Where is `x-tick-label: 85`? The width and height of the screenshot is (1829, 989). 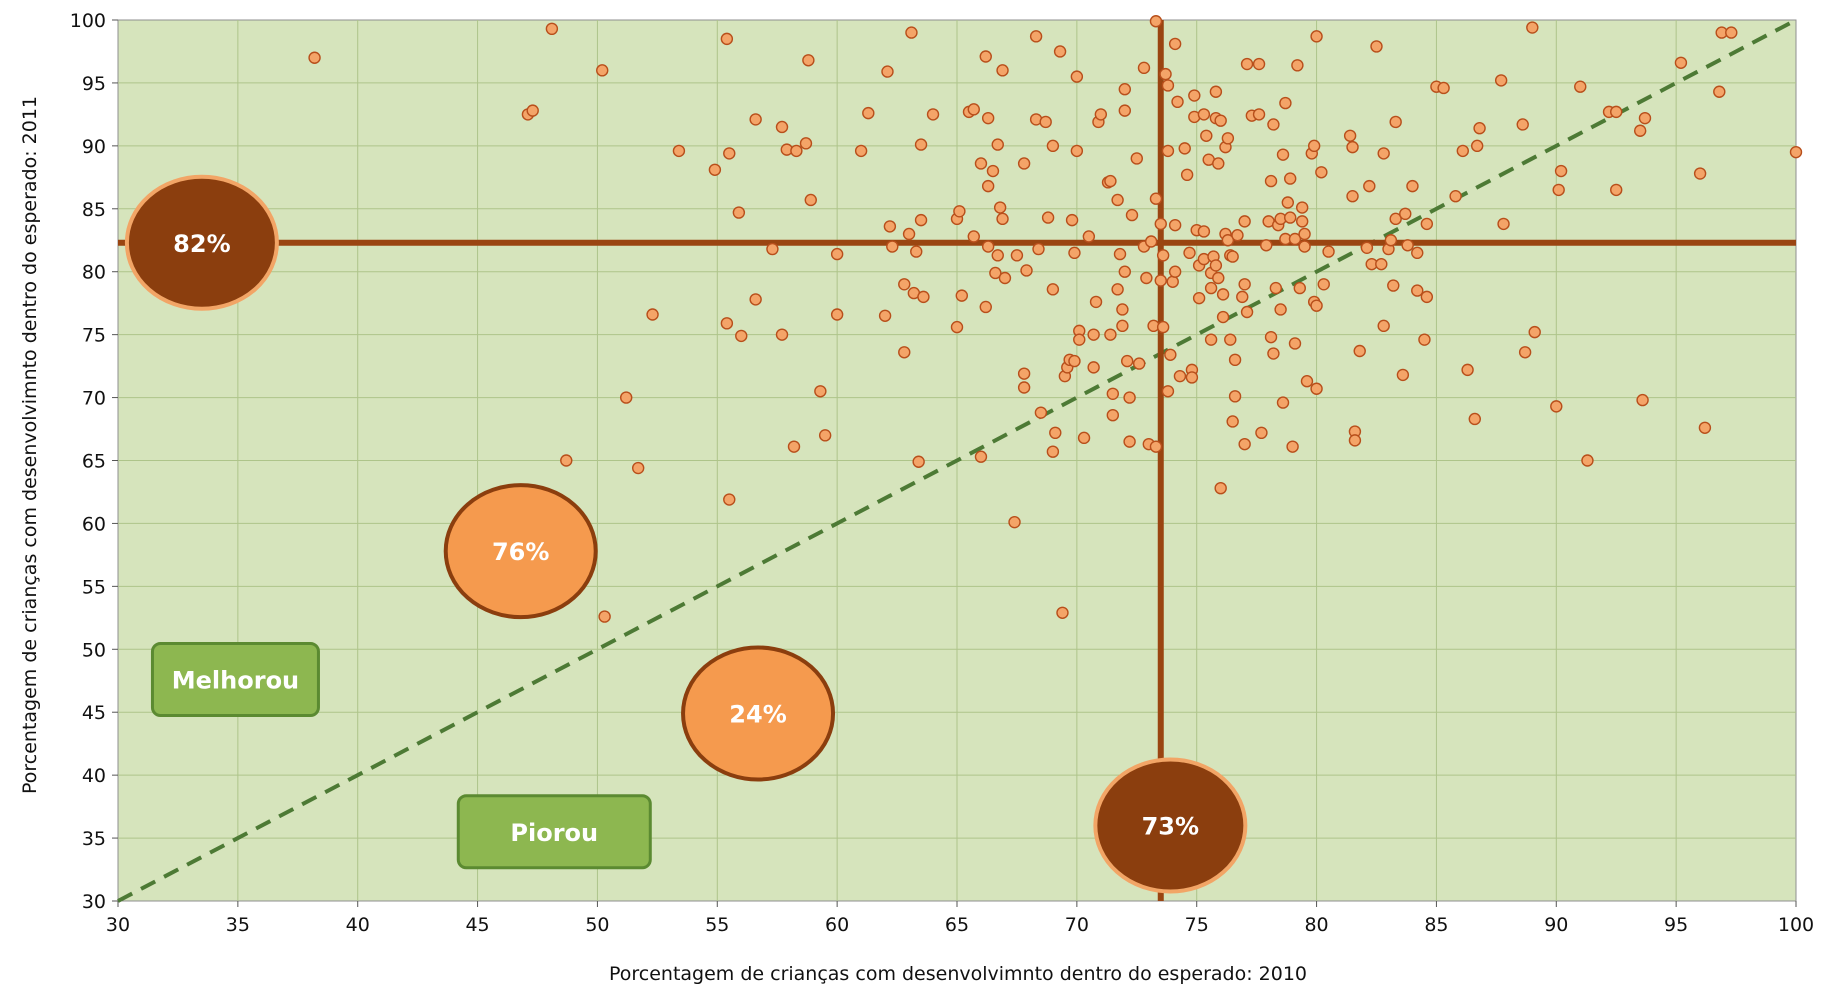 x-tick-label: 85 is located at coordinates (1436, 925).